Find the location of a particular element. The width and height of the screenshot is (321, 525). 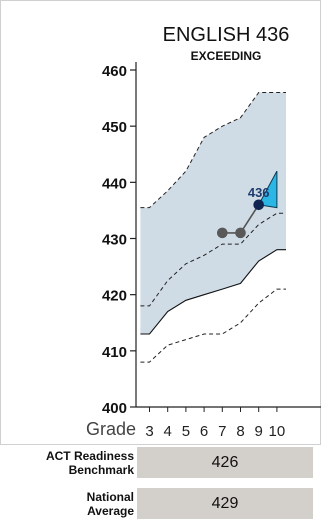

projection-range is located at coordinates (267, 189).